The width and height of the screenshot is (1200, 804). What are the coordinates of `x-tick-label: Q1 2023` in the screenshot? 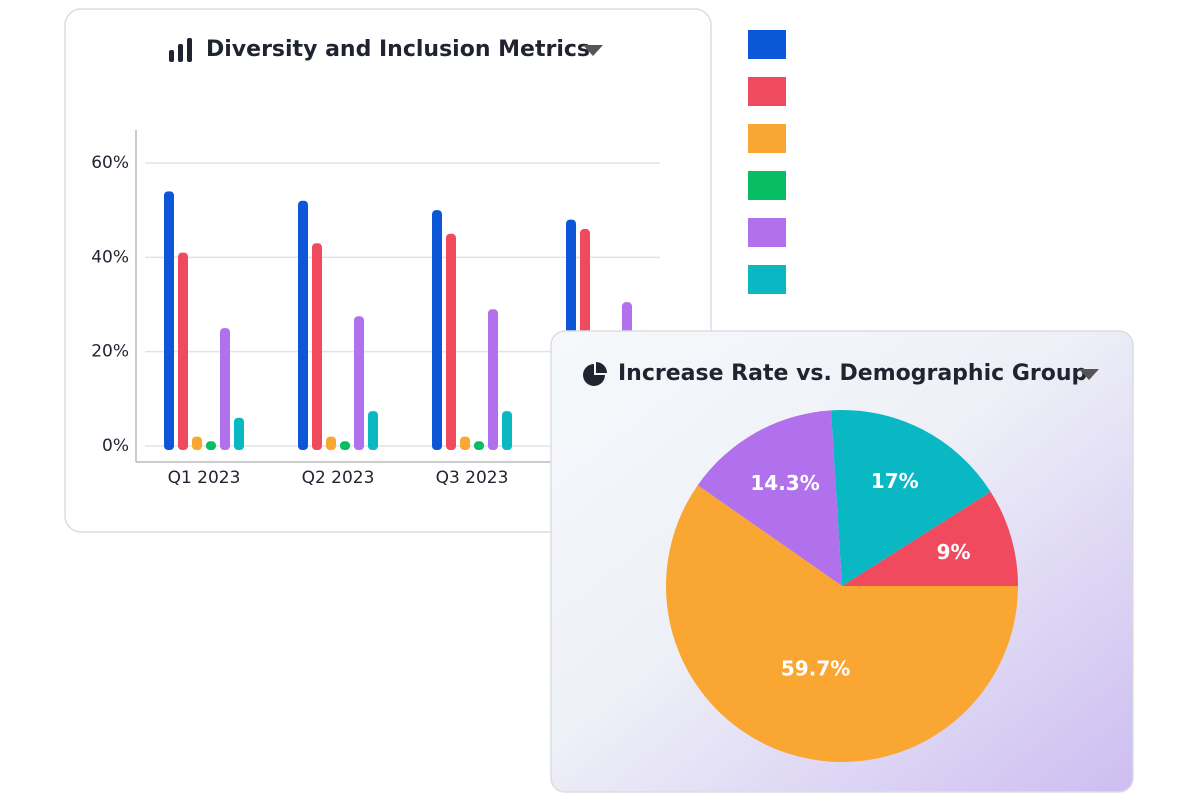 It's located at (204, 478).